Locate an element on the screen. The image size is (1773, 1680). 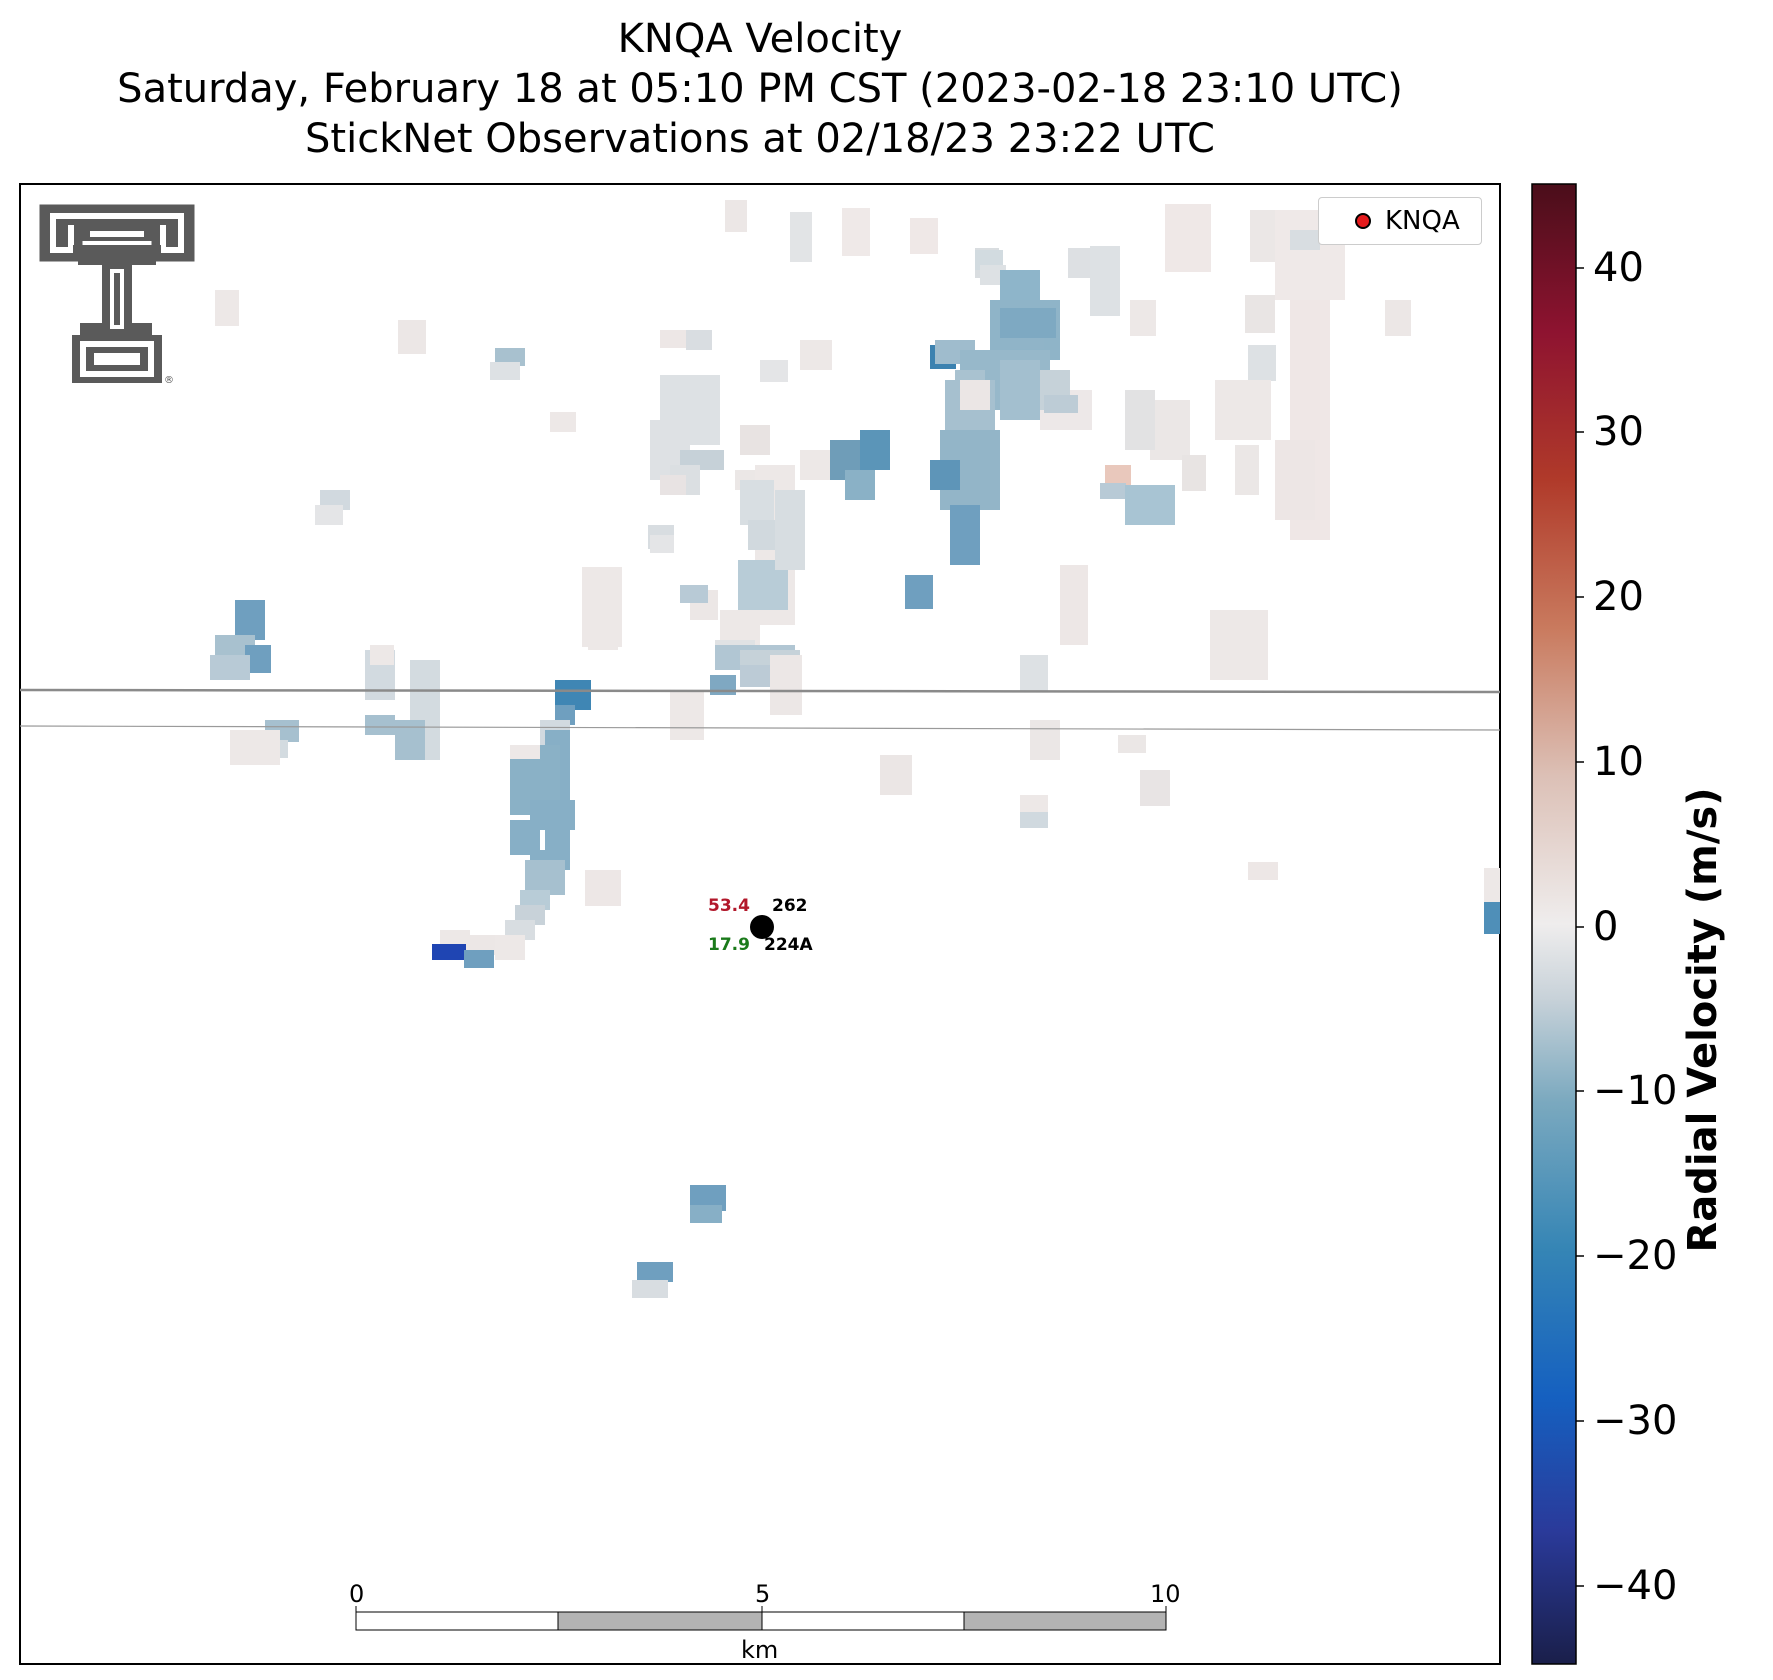
scale-tick-10: 10 is located at coordinates (1165, 1594).